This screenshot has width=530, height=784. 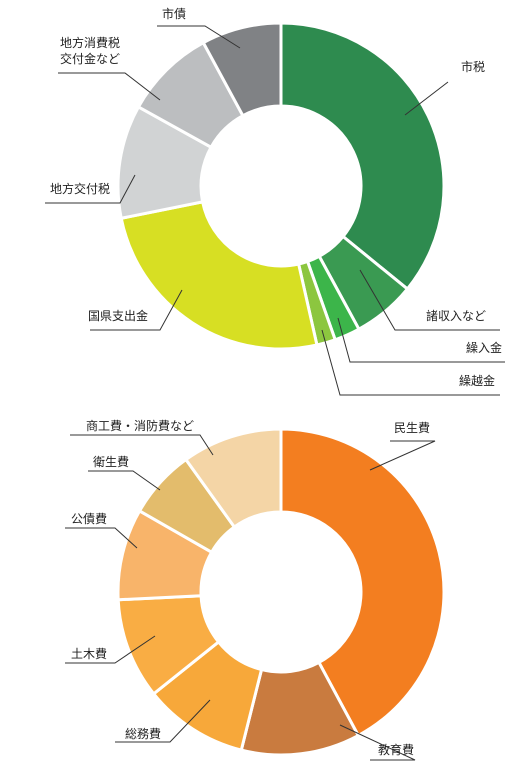 I want to click on slice-name-label: 衛生費, so click(x=111, y=461).